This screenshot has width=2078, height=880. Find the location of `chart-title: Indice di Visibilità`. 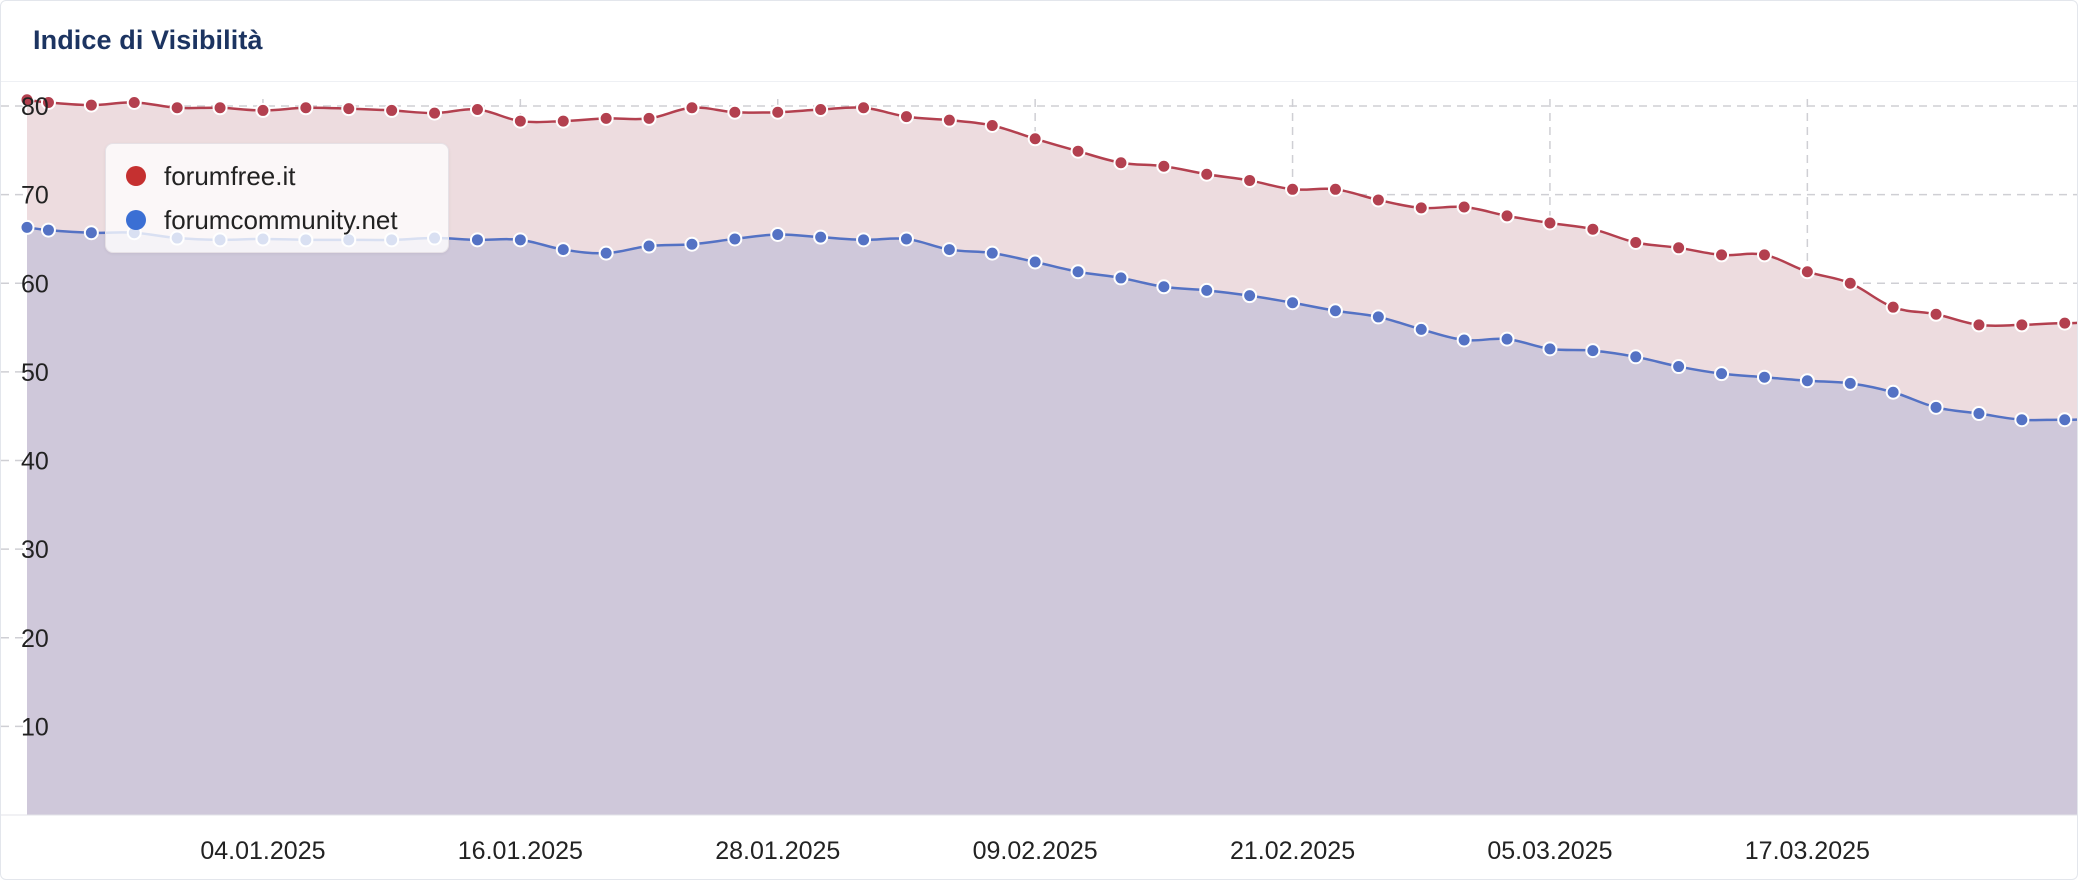

chart-title: Indice di Visibilità is located at coordinates (148, 40).